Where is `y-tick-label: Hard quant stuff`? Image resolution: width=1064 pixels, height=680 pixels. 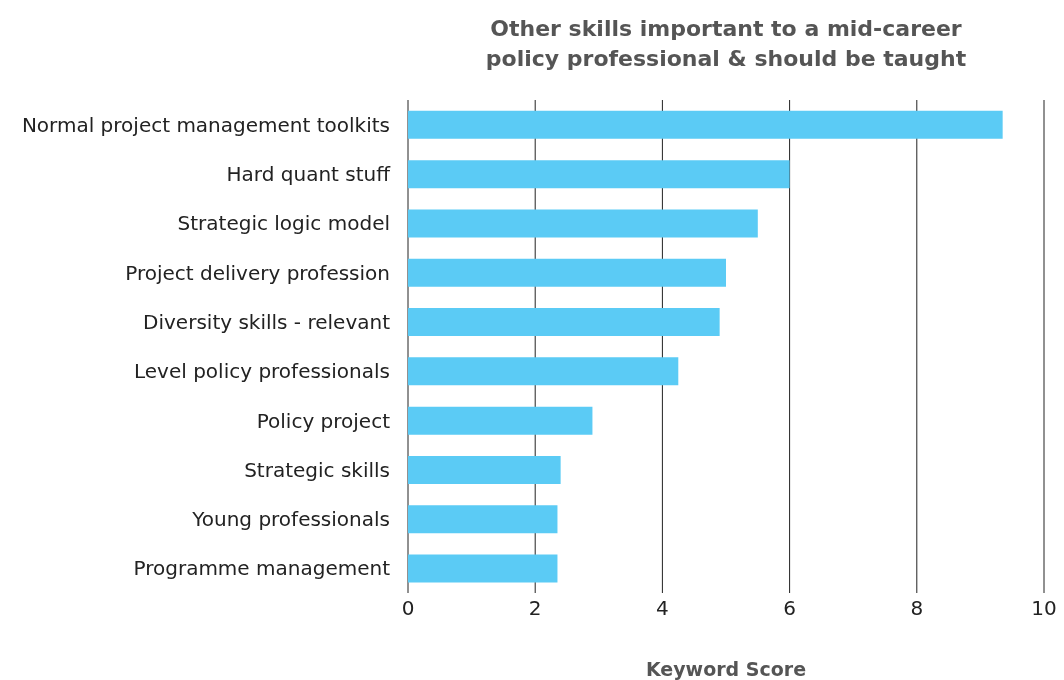
y-tick-label: Hard quant stuff is located at coordinates (309, 174).